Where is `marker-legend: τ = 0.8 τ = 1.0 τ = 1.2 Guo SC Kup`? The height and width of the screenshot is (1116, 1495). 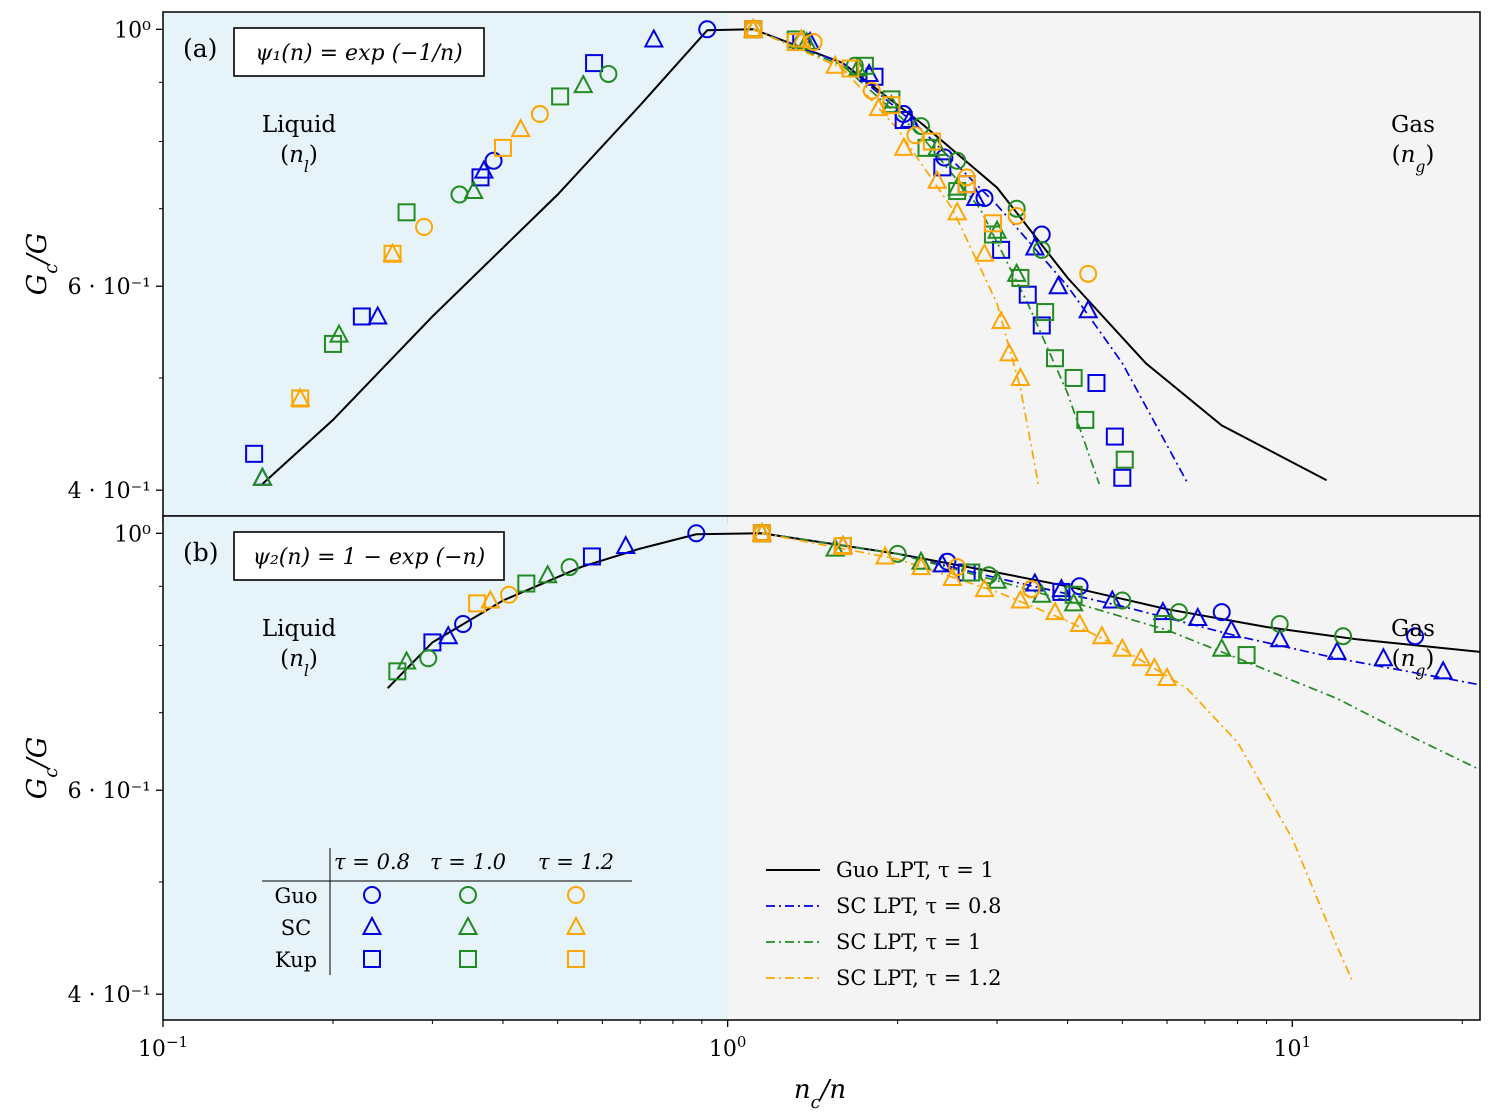 marker-legend: τ = 0.8 τ = 1.0 τ = 1.2 Guo SC Kup is located at coordinates (447, 911).